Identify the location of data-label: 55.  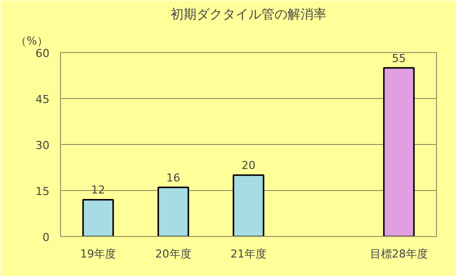
(399, 58).